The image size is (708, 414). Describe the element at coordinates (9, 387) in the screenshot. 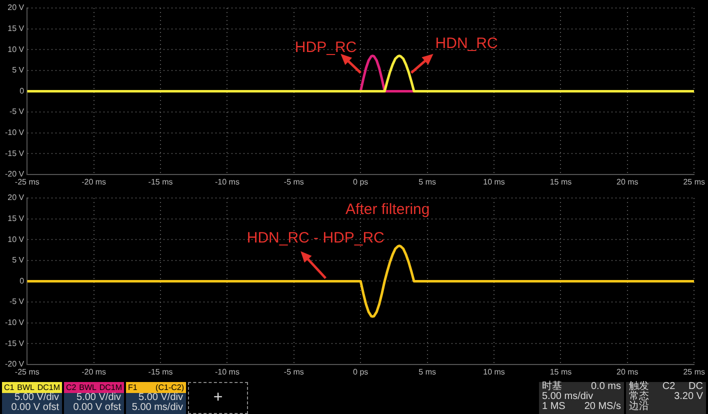

I see `text: C1` at that location.